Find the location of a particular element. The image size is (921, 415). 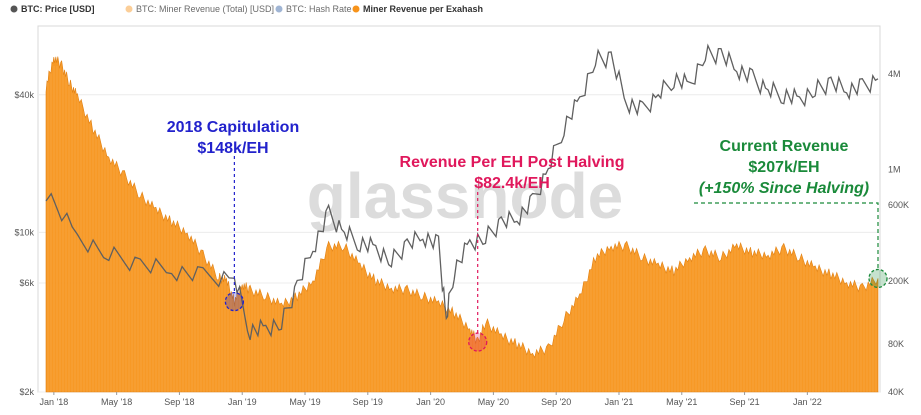

annotation-text: Current Revenue is located at coordinates (784, 146).